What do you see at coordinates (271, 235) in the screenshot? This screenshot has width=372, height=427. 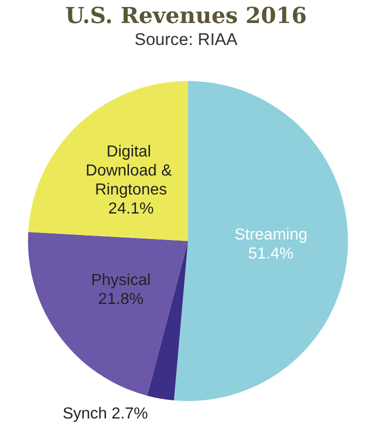 I see `slice-label: Streaming` at bounding box center [271, 235].